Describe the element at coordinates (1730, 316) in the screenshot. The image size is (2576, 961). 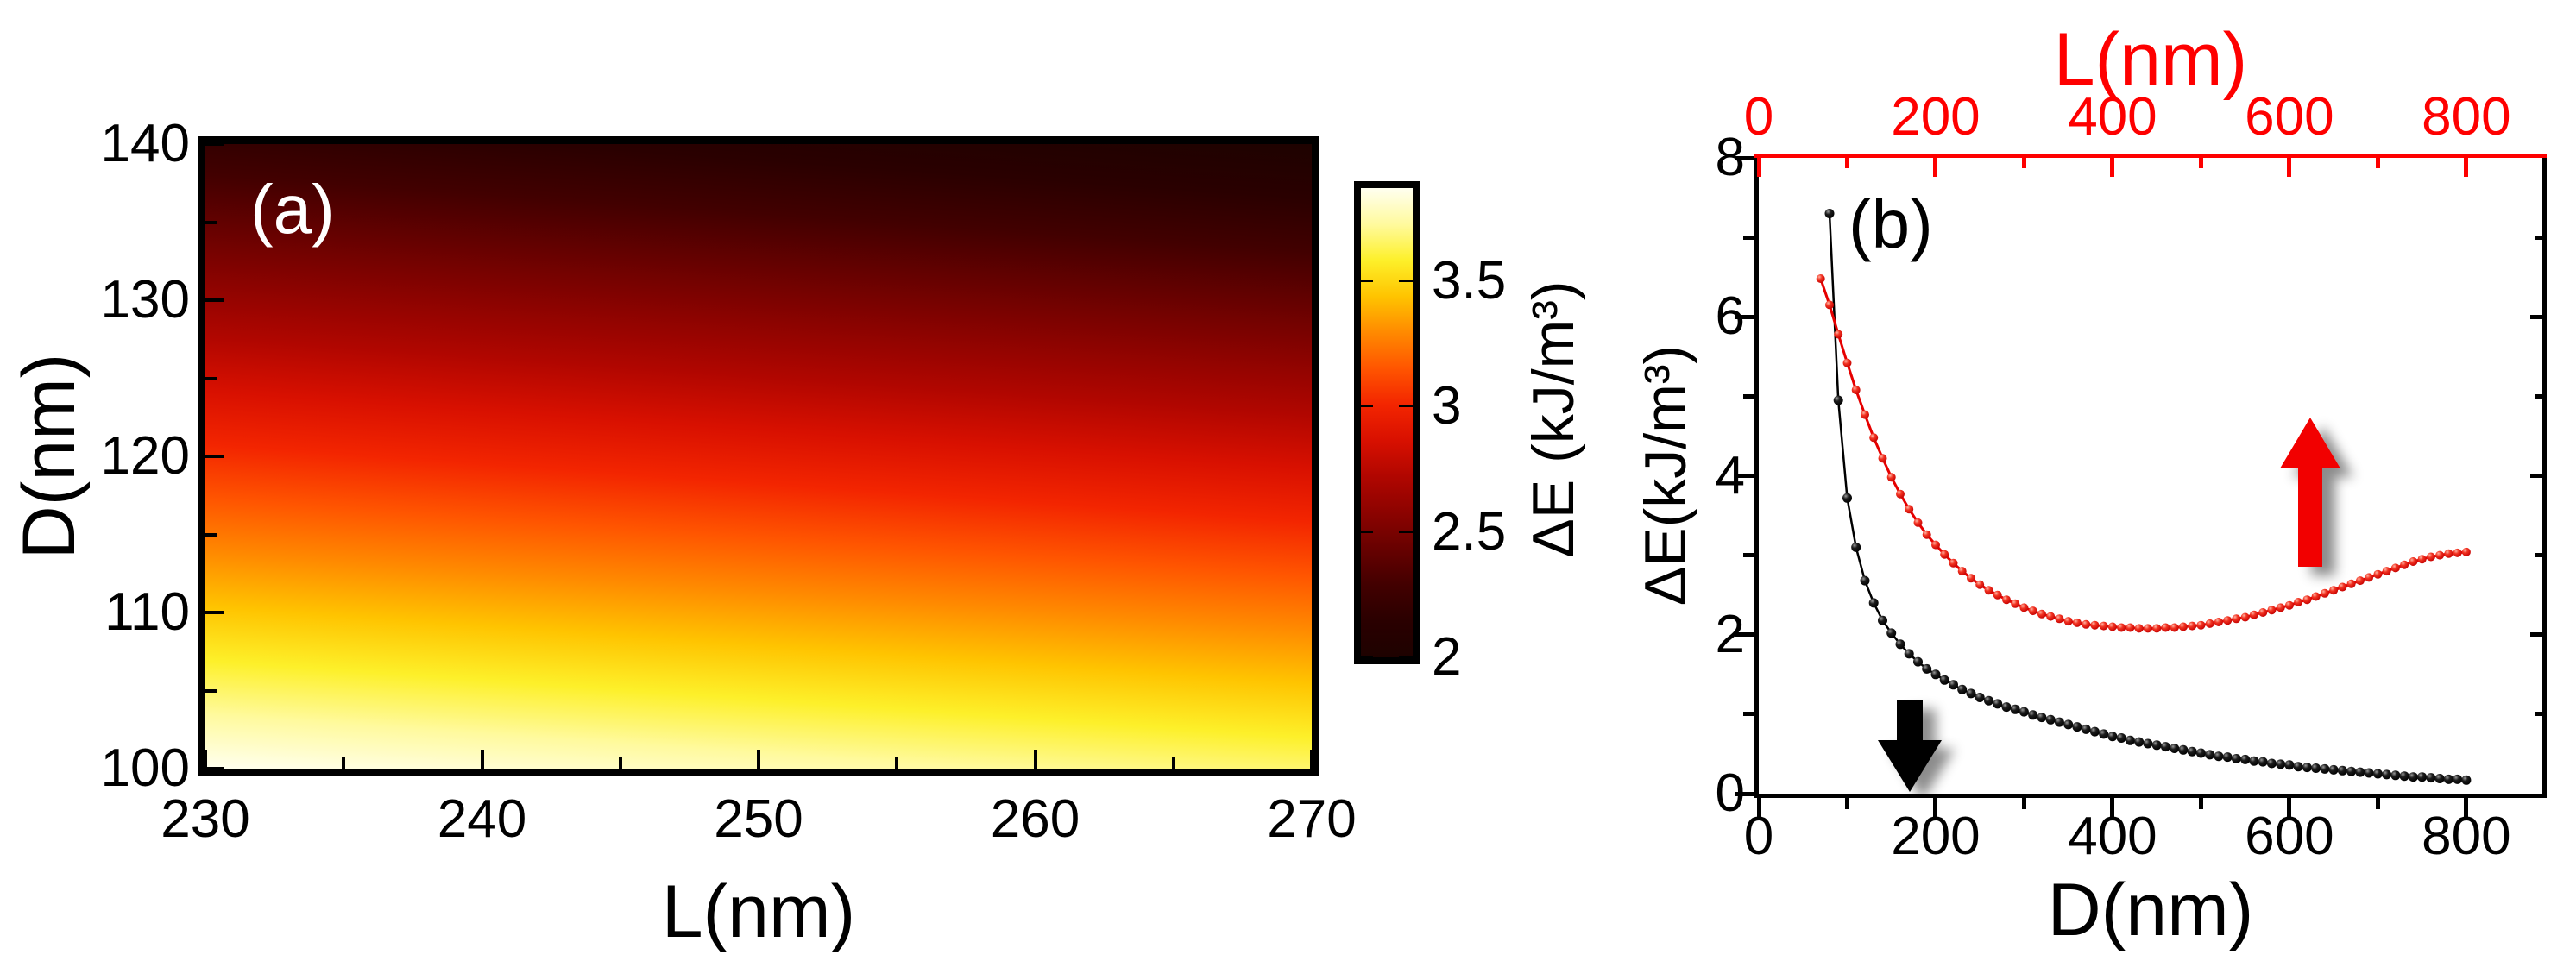
I see `b-y-tick-label-6: 6` at that location.